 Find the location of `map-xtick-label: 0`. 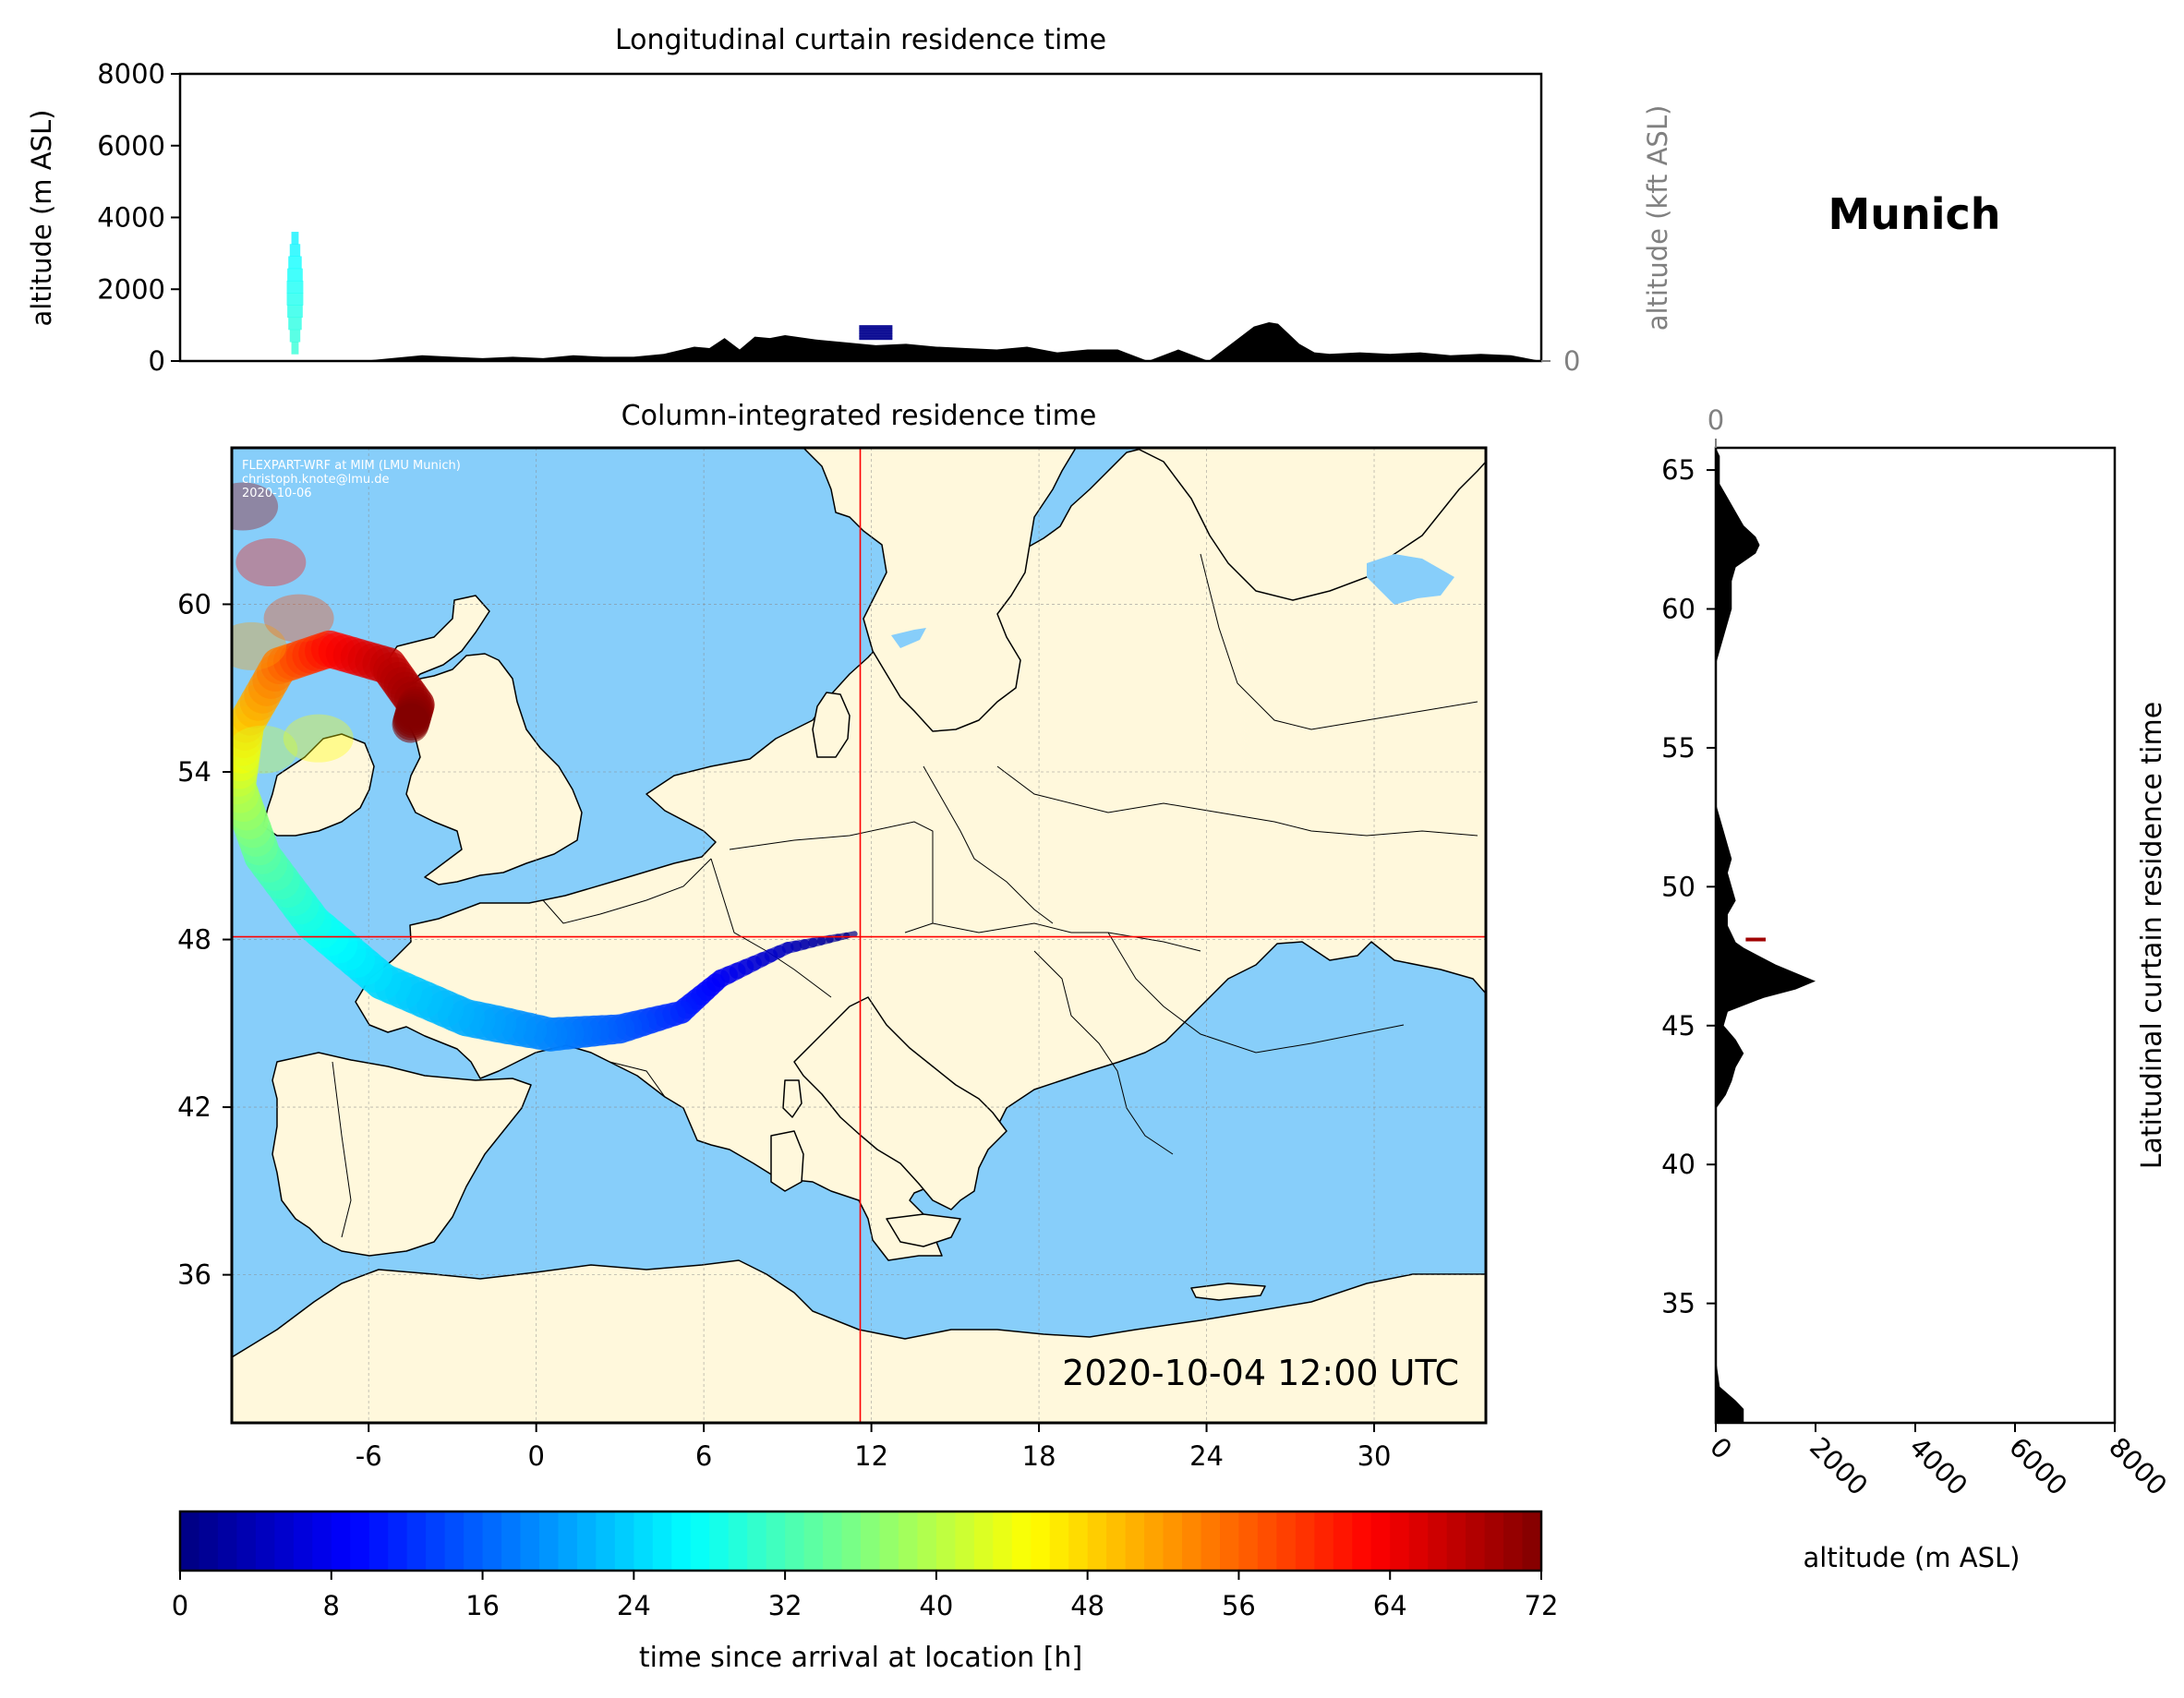

map-xtick-label: 0 is located at coordinates (535, 1456).